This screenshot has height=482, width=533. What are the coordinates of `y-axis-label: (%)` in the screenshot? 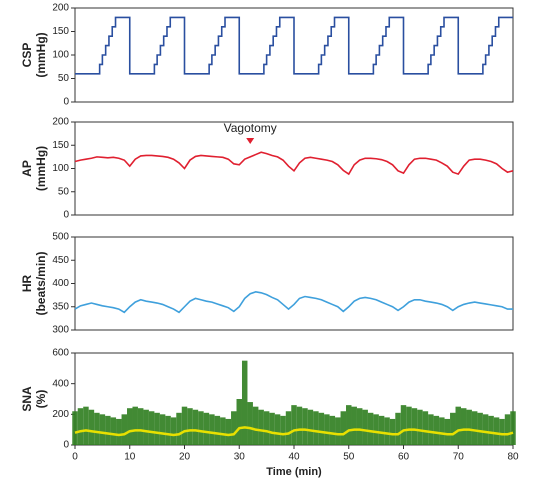 It's located at (41, 399).